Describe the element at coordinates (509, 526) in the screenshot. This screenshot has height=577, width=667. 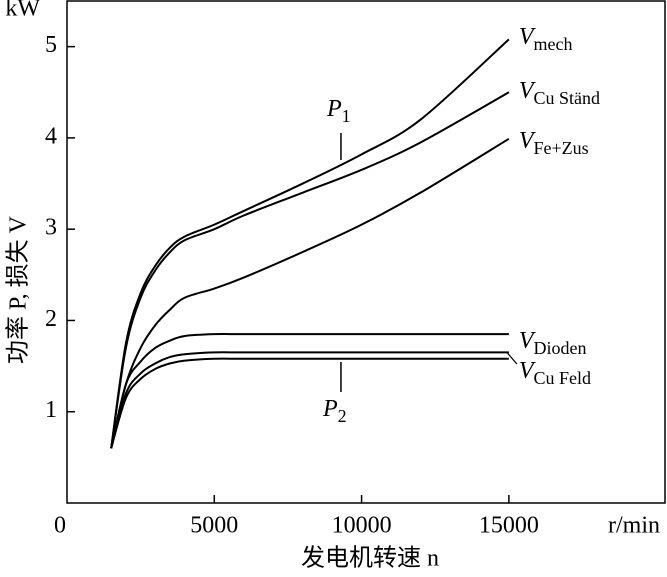
I see `x-tick-label: 15000` at that location.